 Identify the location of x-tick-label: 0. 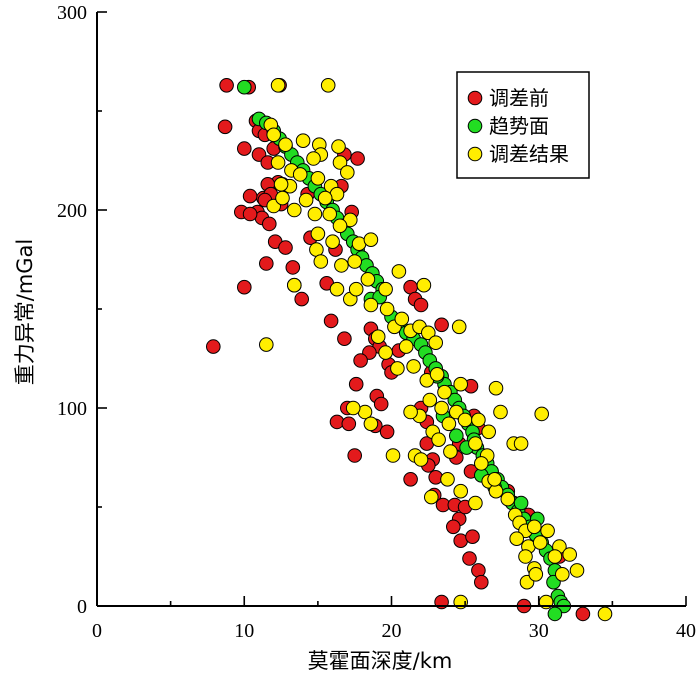
(97, 631).